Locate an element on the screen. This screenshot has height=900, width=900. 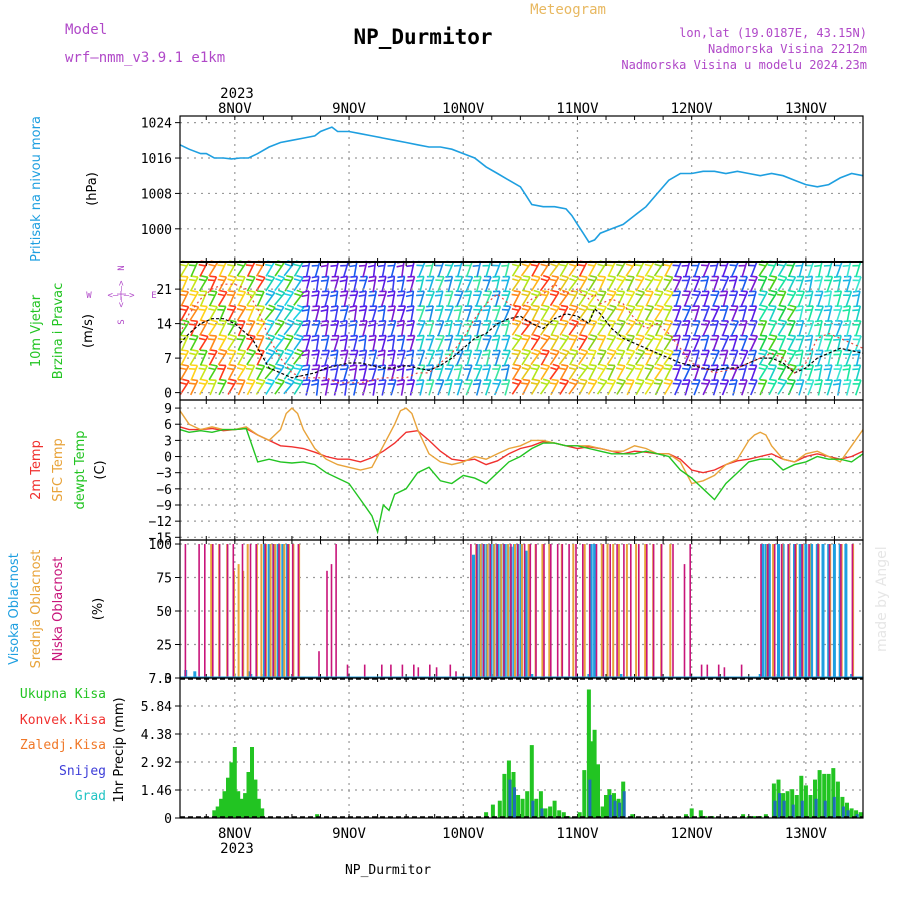
compass-arrows: <—|—> is located at coordinates (121, 296).